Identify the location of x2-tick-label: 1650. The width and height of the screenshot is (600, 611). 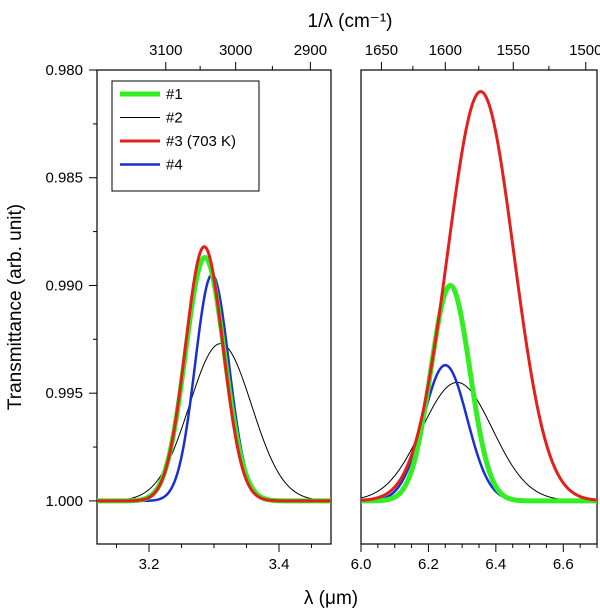
(381, 50).